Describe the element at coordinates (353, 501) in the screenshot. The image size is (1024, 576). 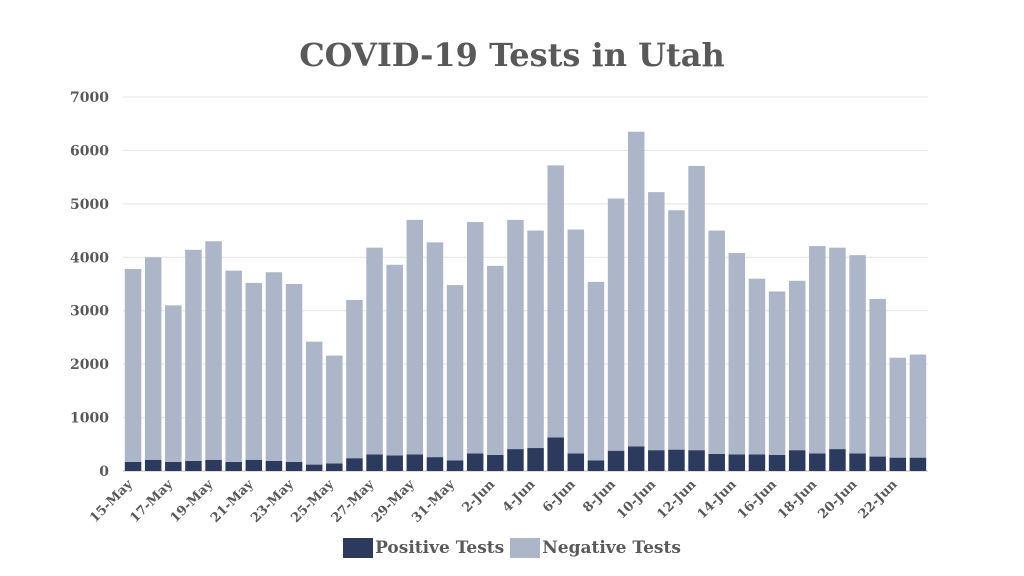
I see `x-tick-label: 27-May` at that location.